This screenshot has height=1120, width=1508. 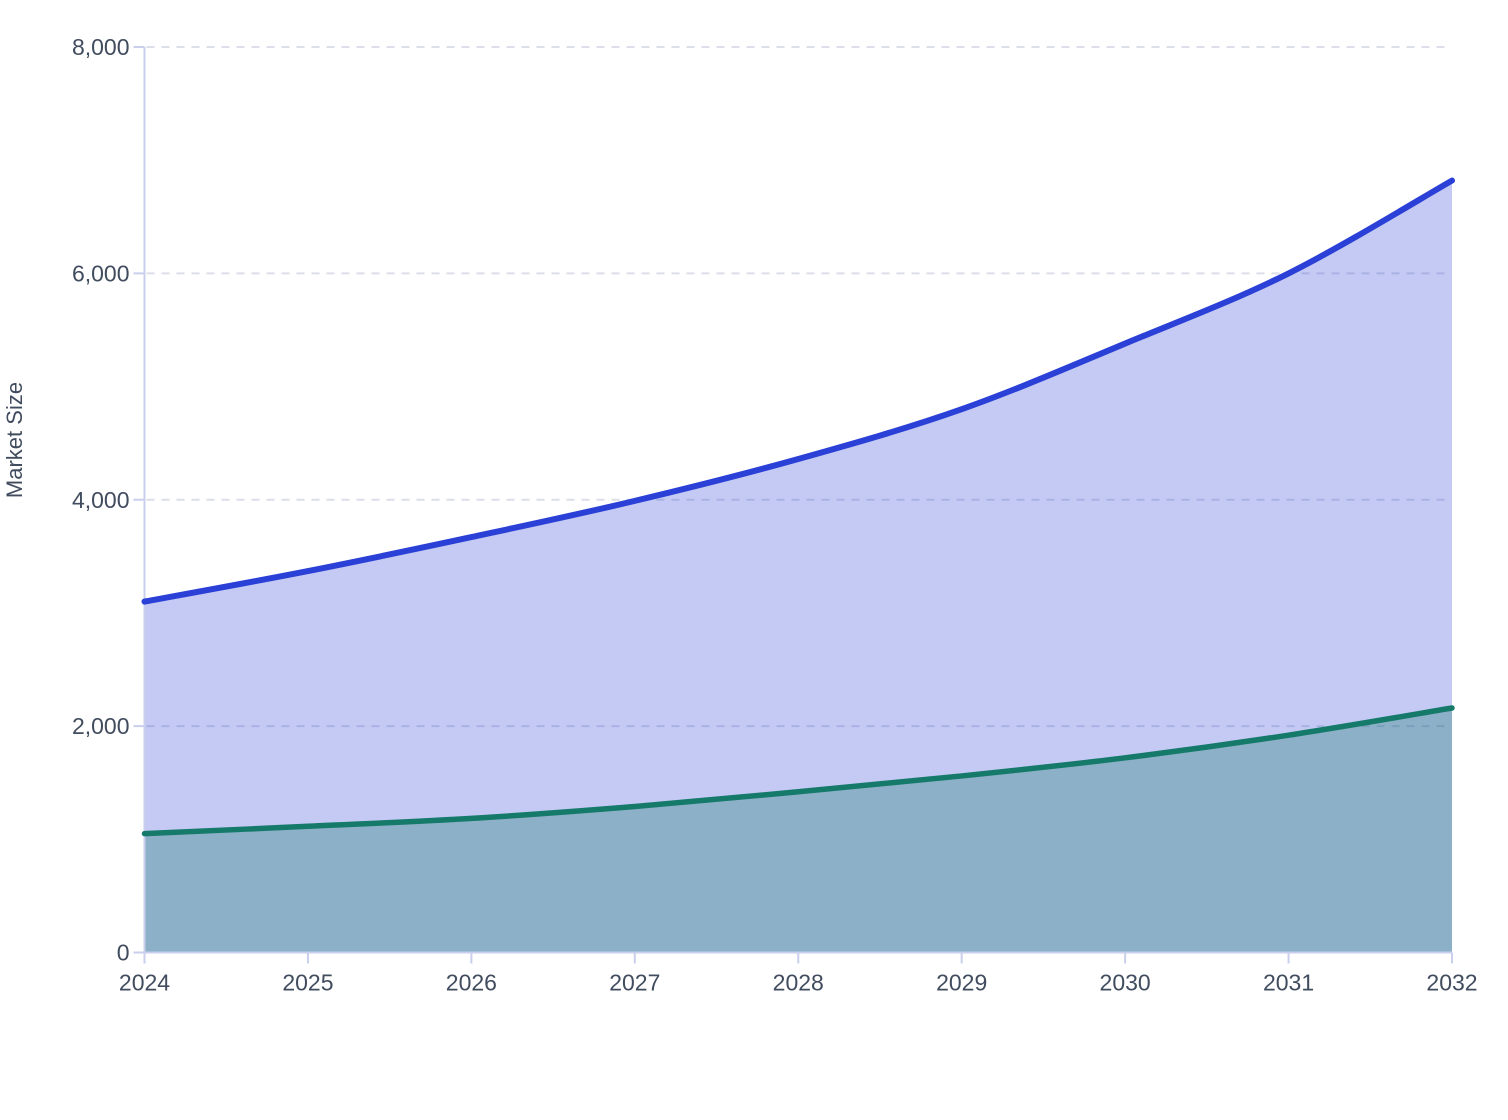 What do you see at coordinates (1288, 983) in the screenshot?
I see `x-tick-label-2031: 2031` at bounding box center [1288, 983].